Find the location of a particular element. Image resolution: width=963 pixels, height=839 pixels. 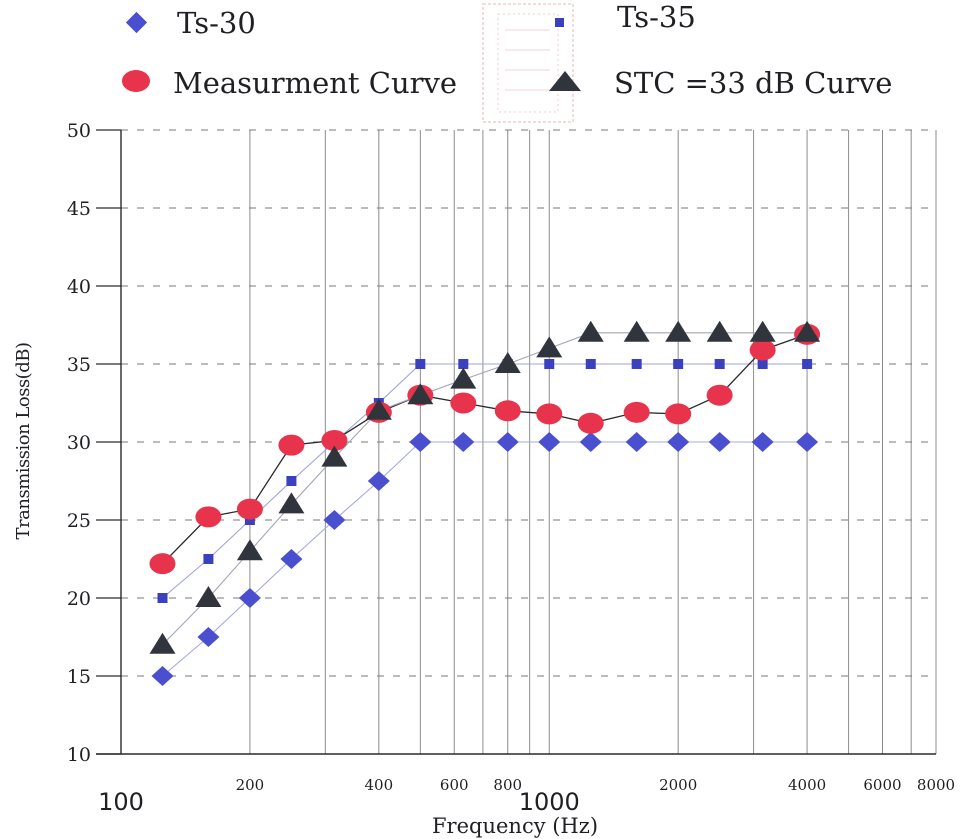

x-tick-label: 2000 is located at coordinates (678, 785).